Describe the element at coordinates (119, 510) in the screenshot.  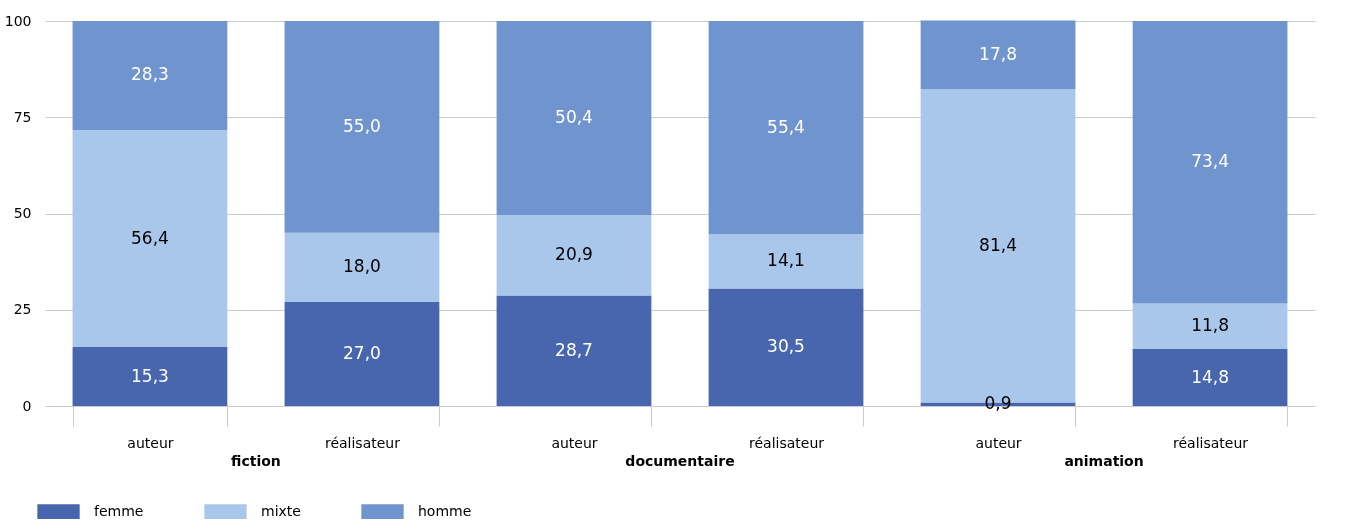
I see `legend-label: femme` at that location.